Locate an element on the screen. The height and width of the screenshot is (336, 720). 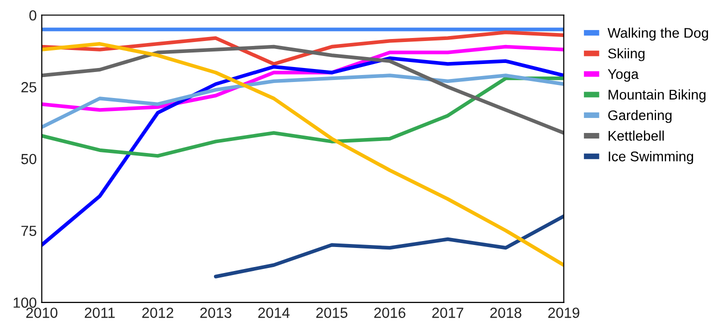
y-tick-label: 0 is located at coordinates (32, 15).